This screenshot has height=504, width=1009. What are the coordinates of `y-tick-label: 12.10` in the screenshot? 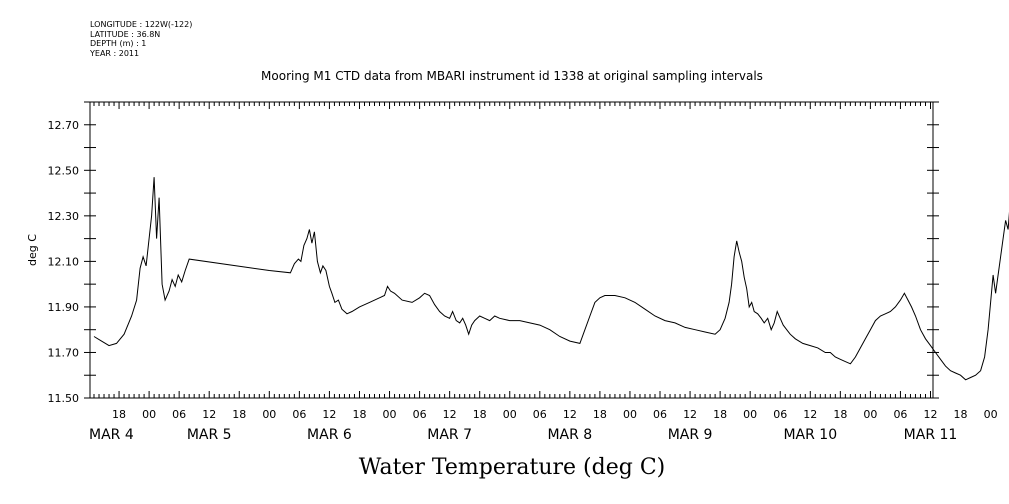 It's located at (64, 261).